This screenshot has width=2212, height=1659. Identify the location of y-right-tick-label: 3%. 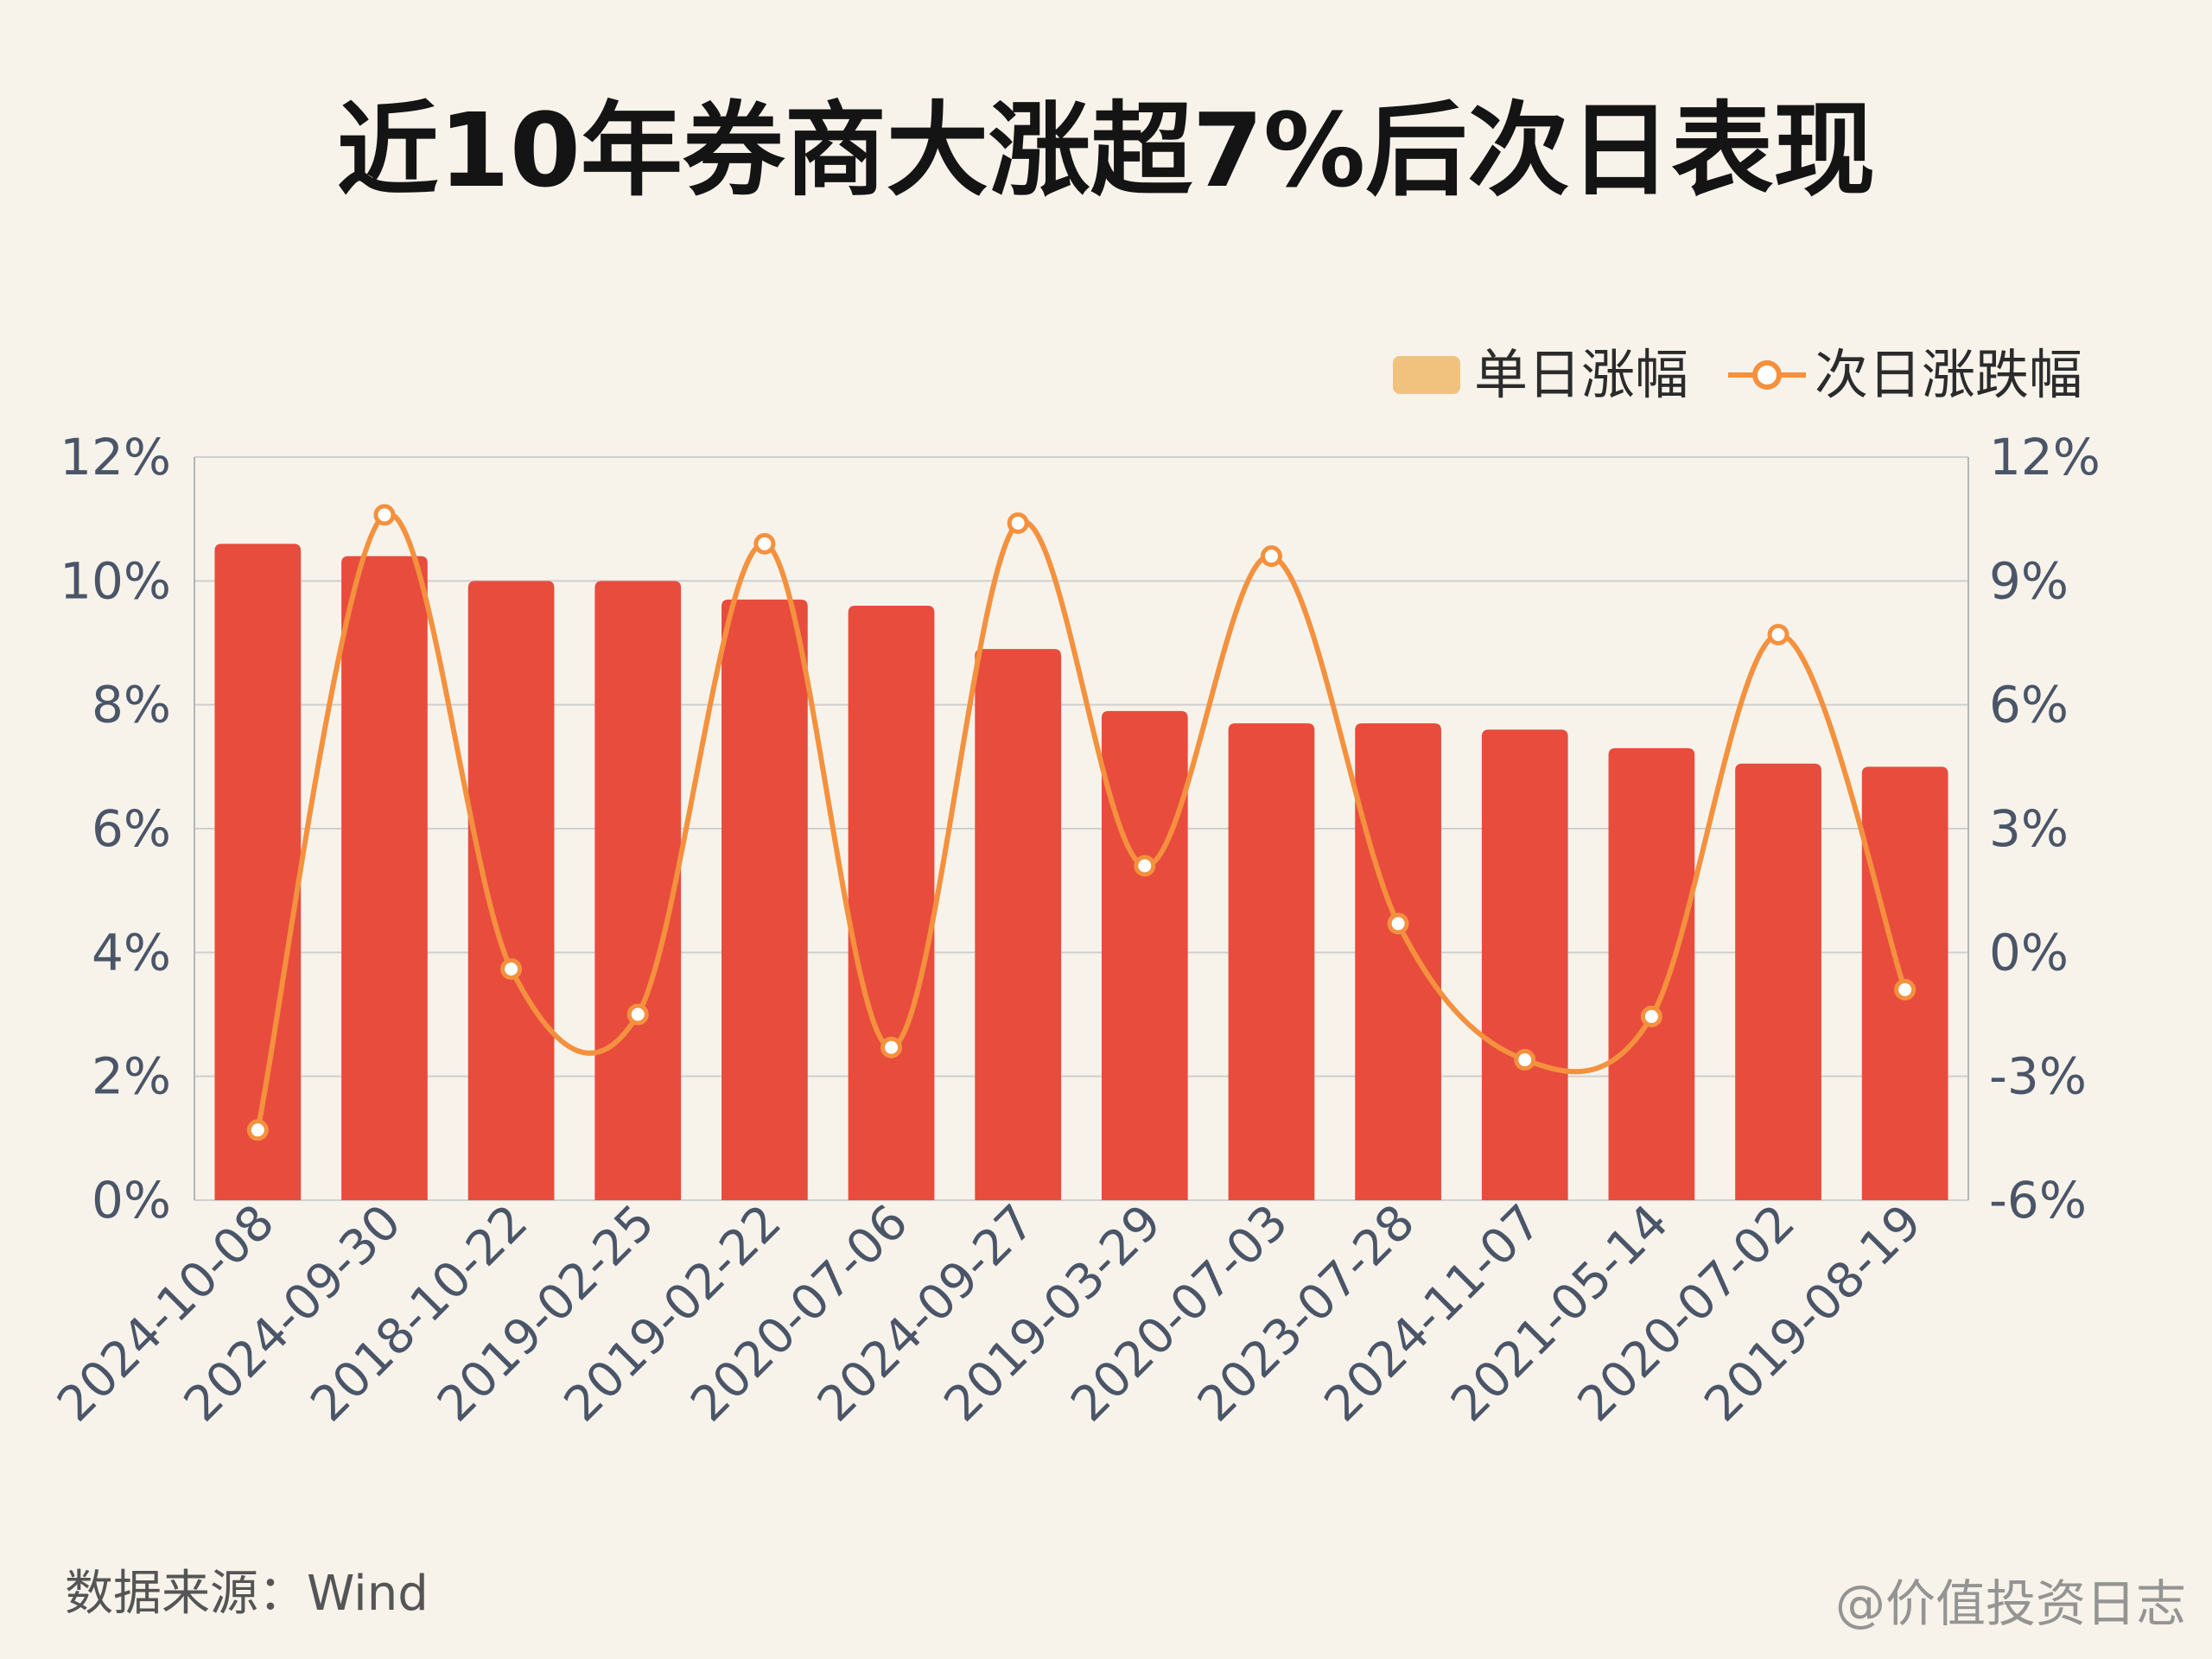
(2029, 828).